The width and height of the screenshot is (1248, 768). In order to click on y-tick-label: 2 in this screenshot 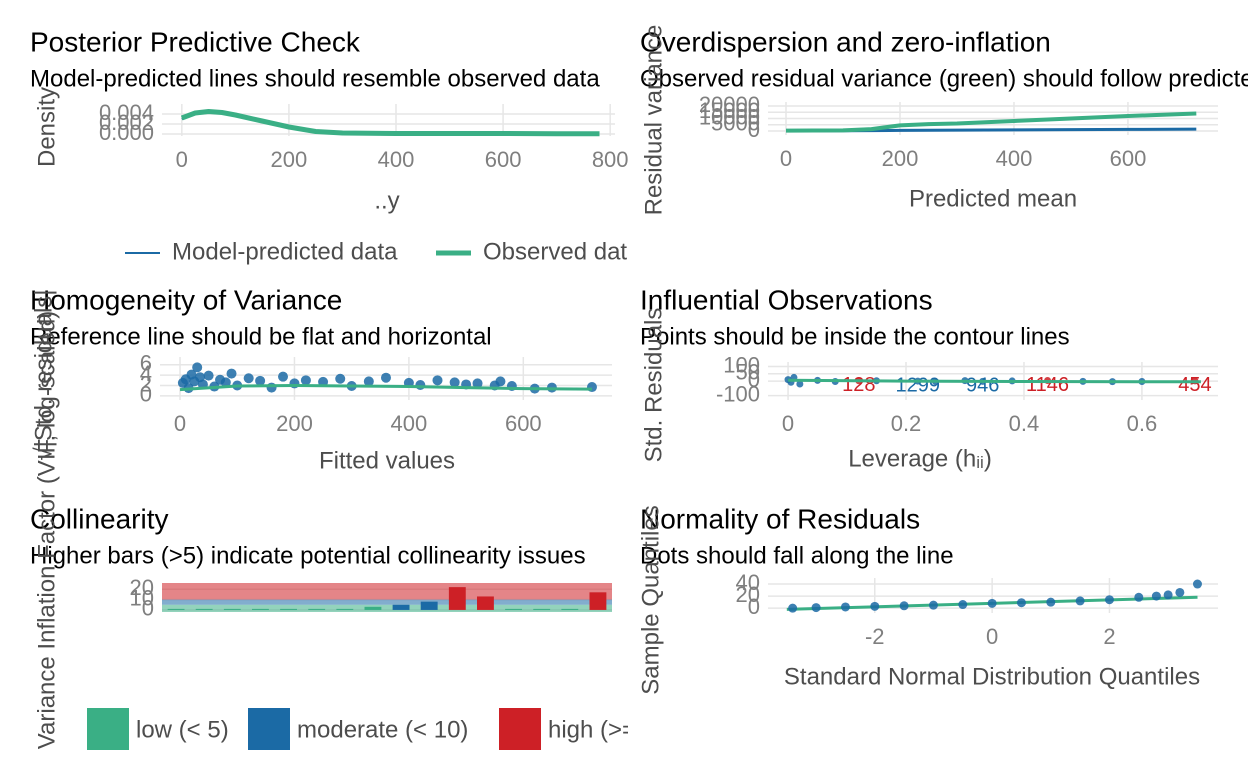, I will do `click(146, 383)`.